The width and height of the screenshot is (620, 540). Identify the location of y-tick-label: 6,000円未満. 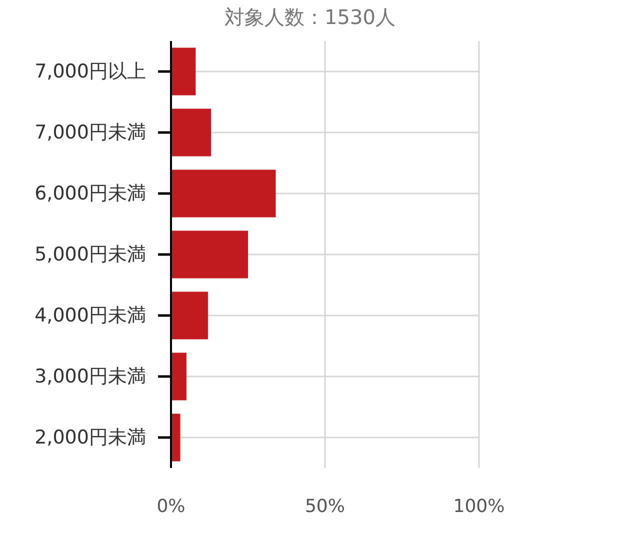
(90, 193).